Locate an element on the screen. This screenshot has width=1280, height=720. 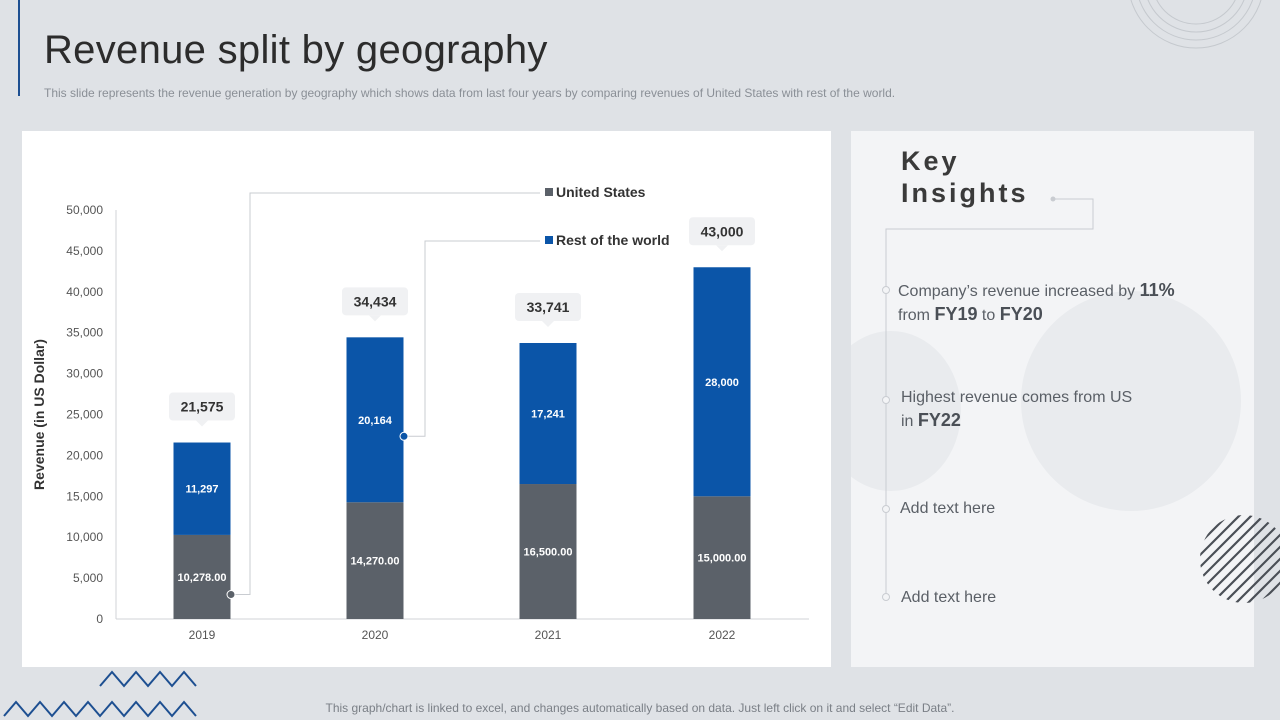
x-tick-label: 2021 is located at coordinates (548, 635).